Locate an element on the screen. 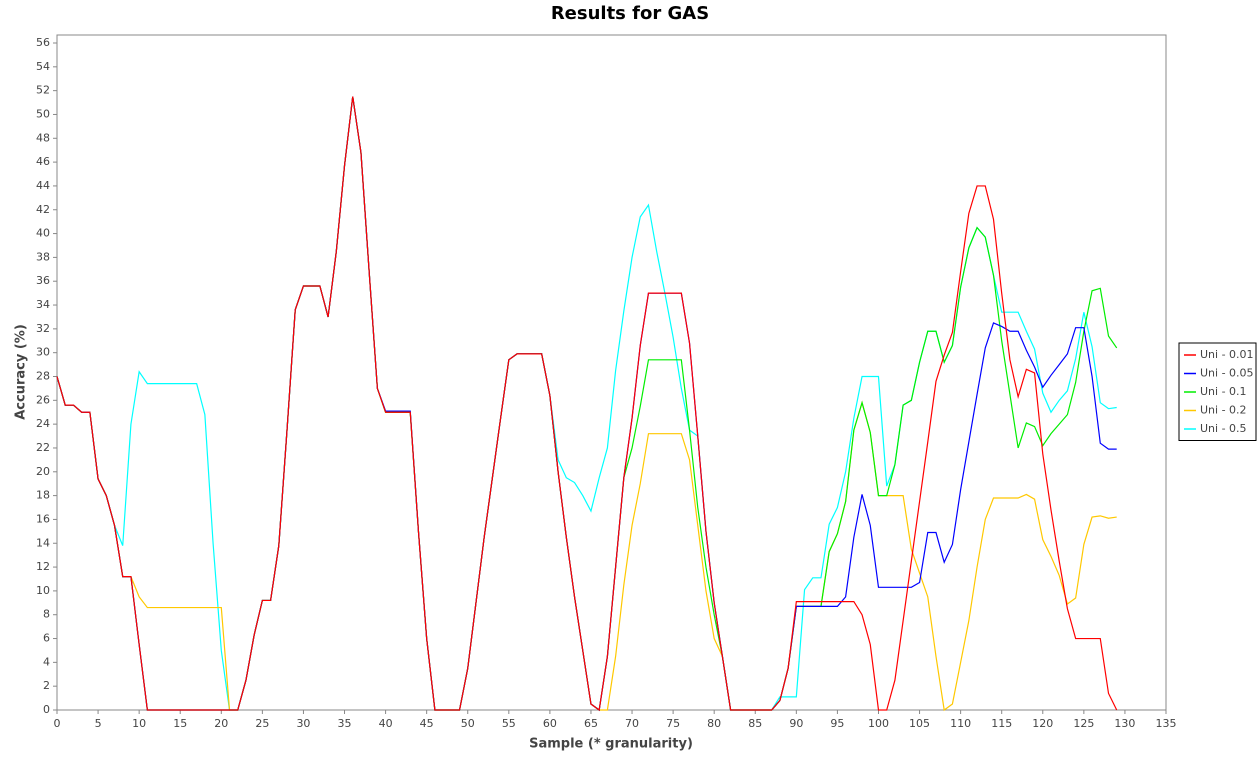 This screenshot has width=1260, height=760. y-tick-label: 12 is located at coordinates (43, 566).